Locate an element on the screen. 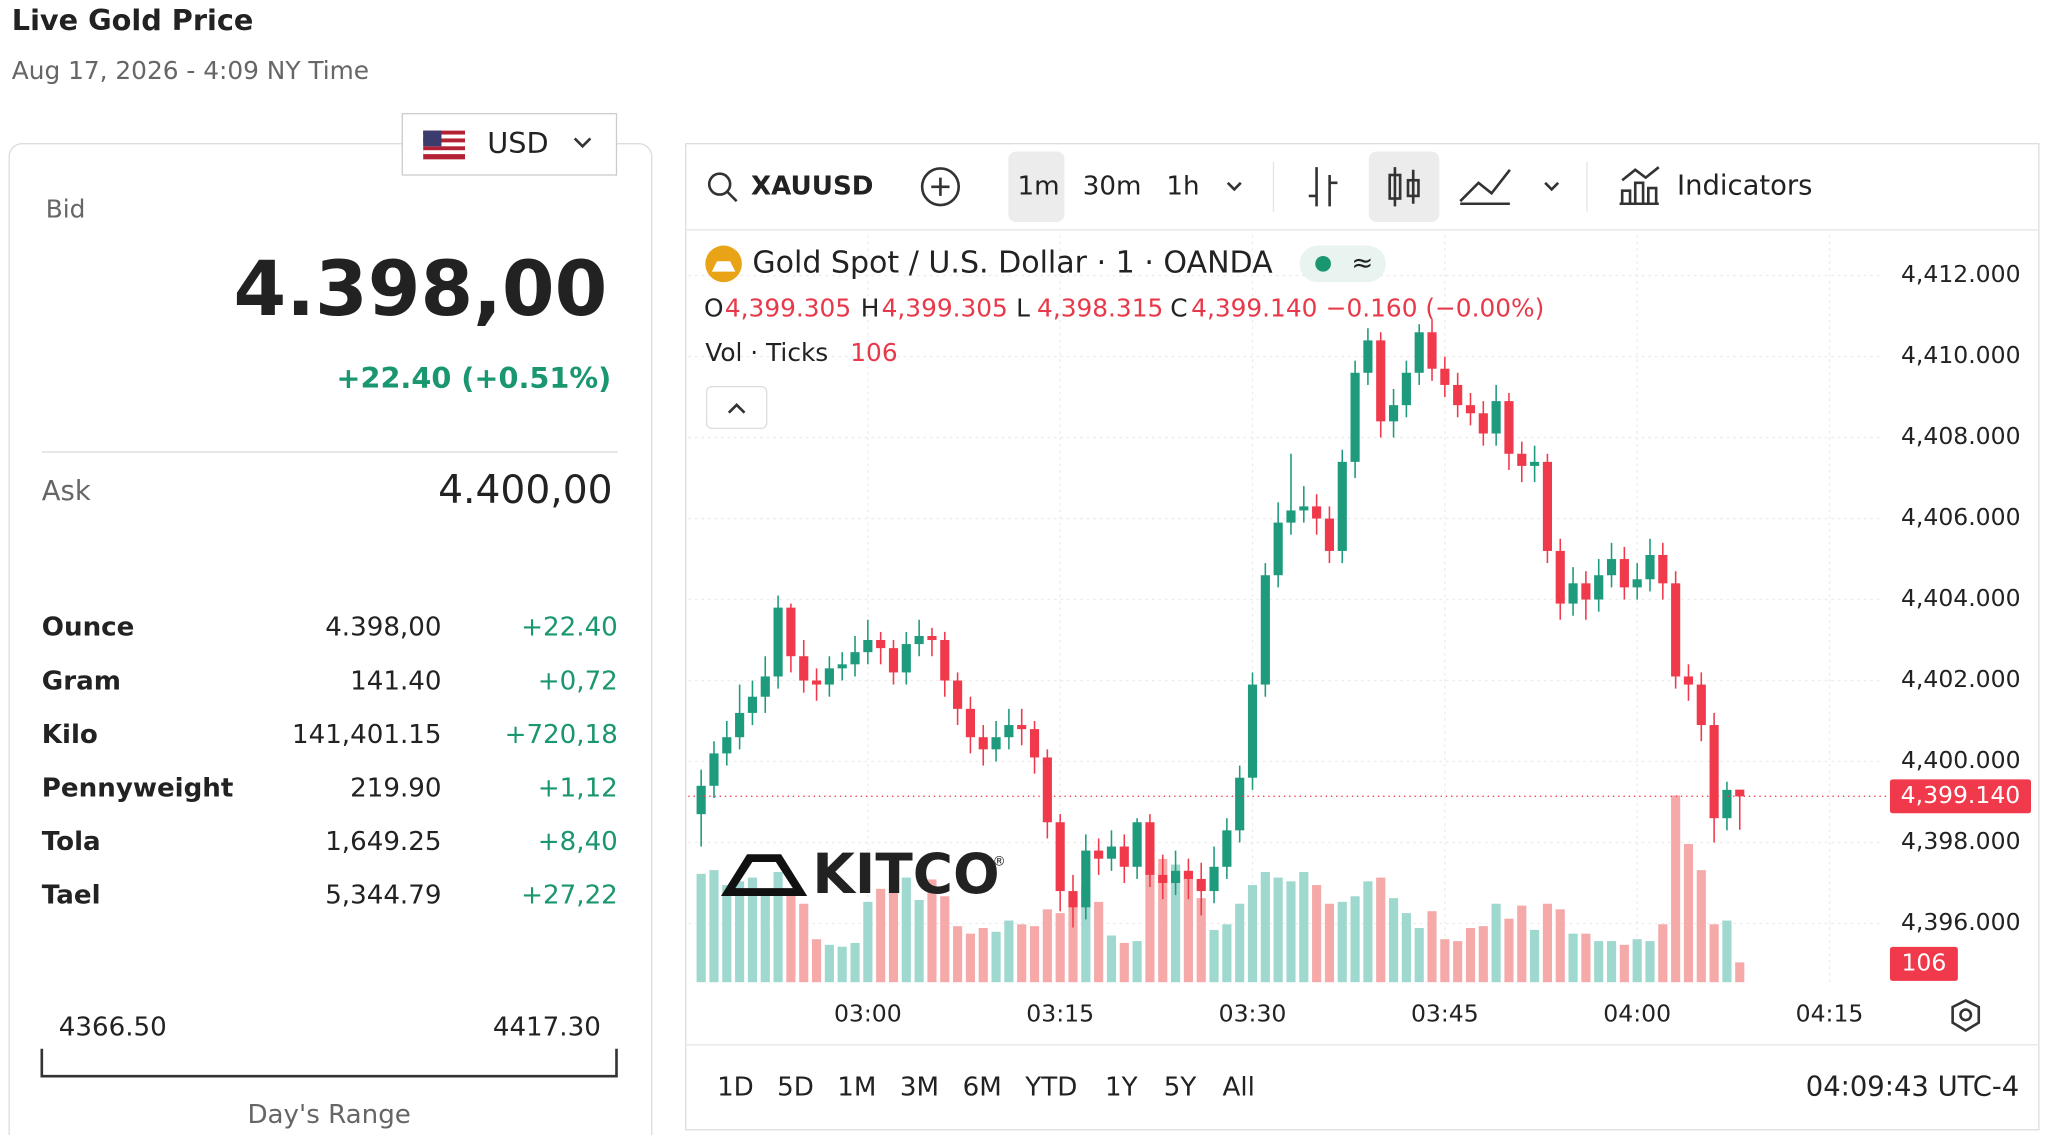 This screenshot has width=2048, height=1135. search-icon is located at coordinates (732, 197).